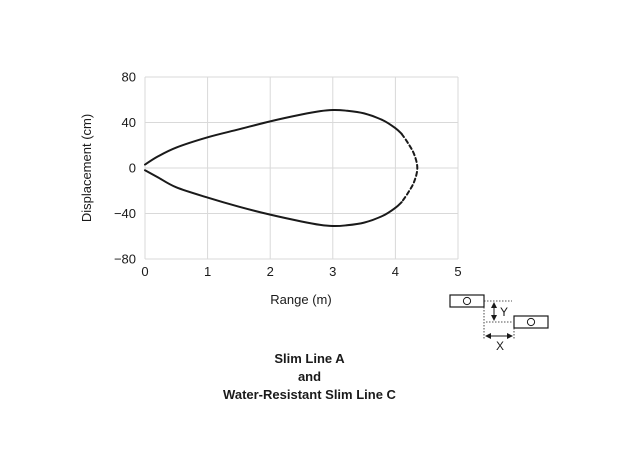 This screenshot has width=619, height=466. I want to click on caption-line-1: Slim Line A, so click(309, 358).